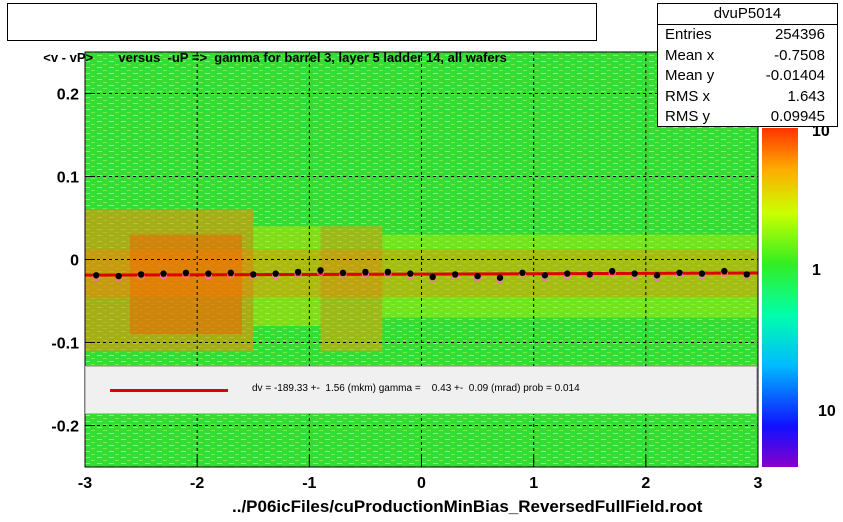 The image size is (843, 522). What do you see at coordinates (780, 297) in the screenshot?
I see `colorbar-gradient` at bounding box center [780, 297].